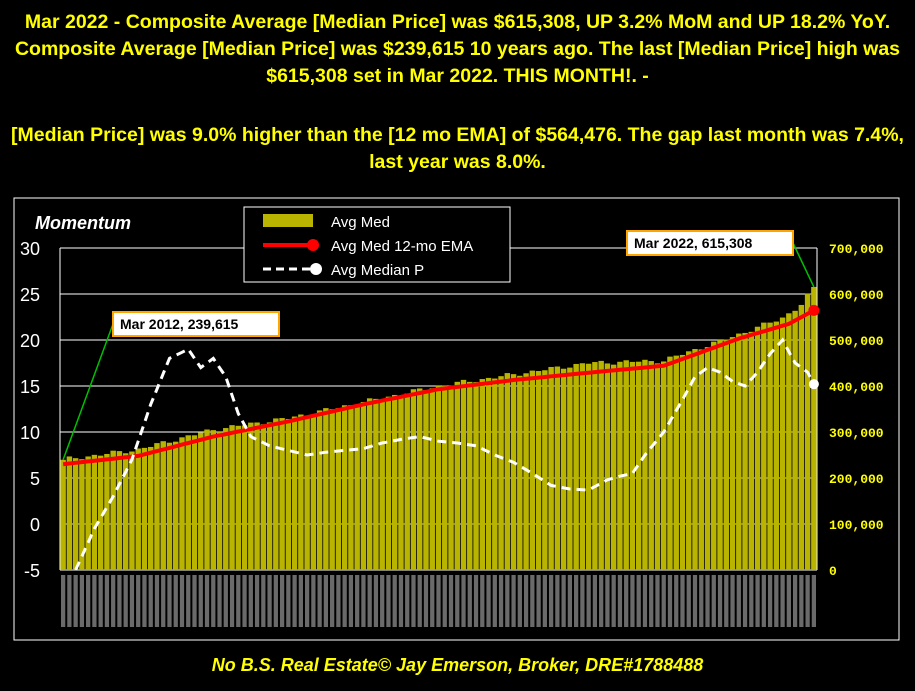 This screenshot has width=915, height=691. Describe the element at coordinates (402, 246) in the screenshot. I see `legend-label: Avg Med 12-mo EMA` at that location.